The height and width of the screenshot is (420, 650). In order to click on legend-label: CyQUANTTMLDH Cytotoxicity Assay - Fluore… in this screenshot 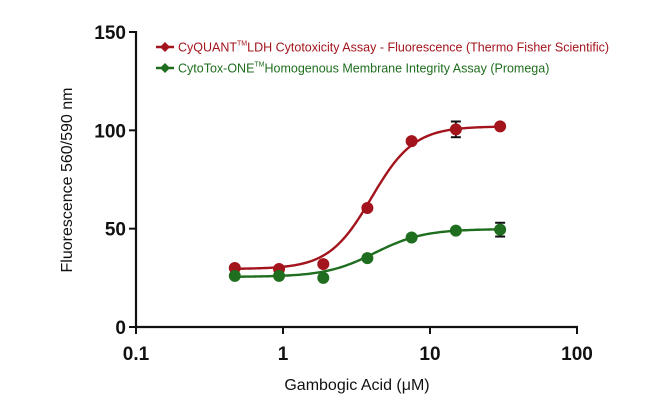, I will do `click(393, 48)`.